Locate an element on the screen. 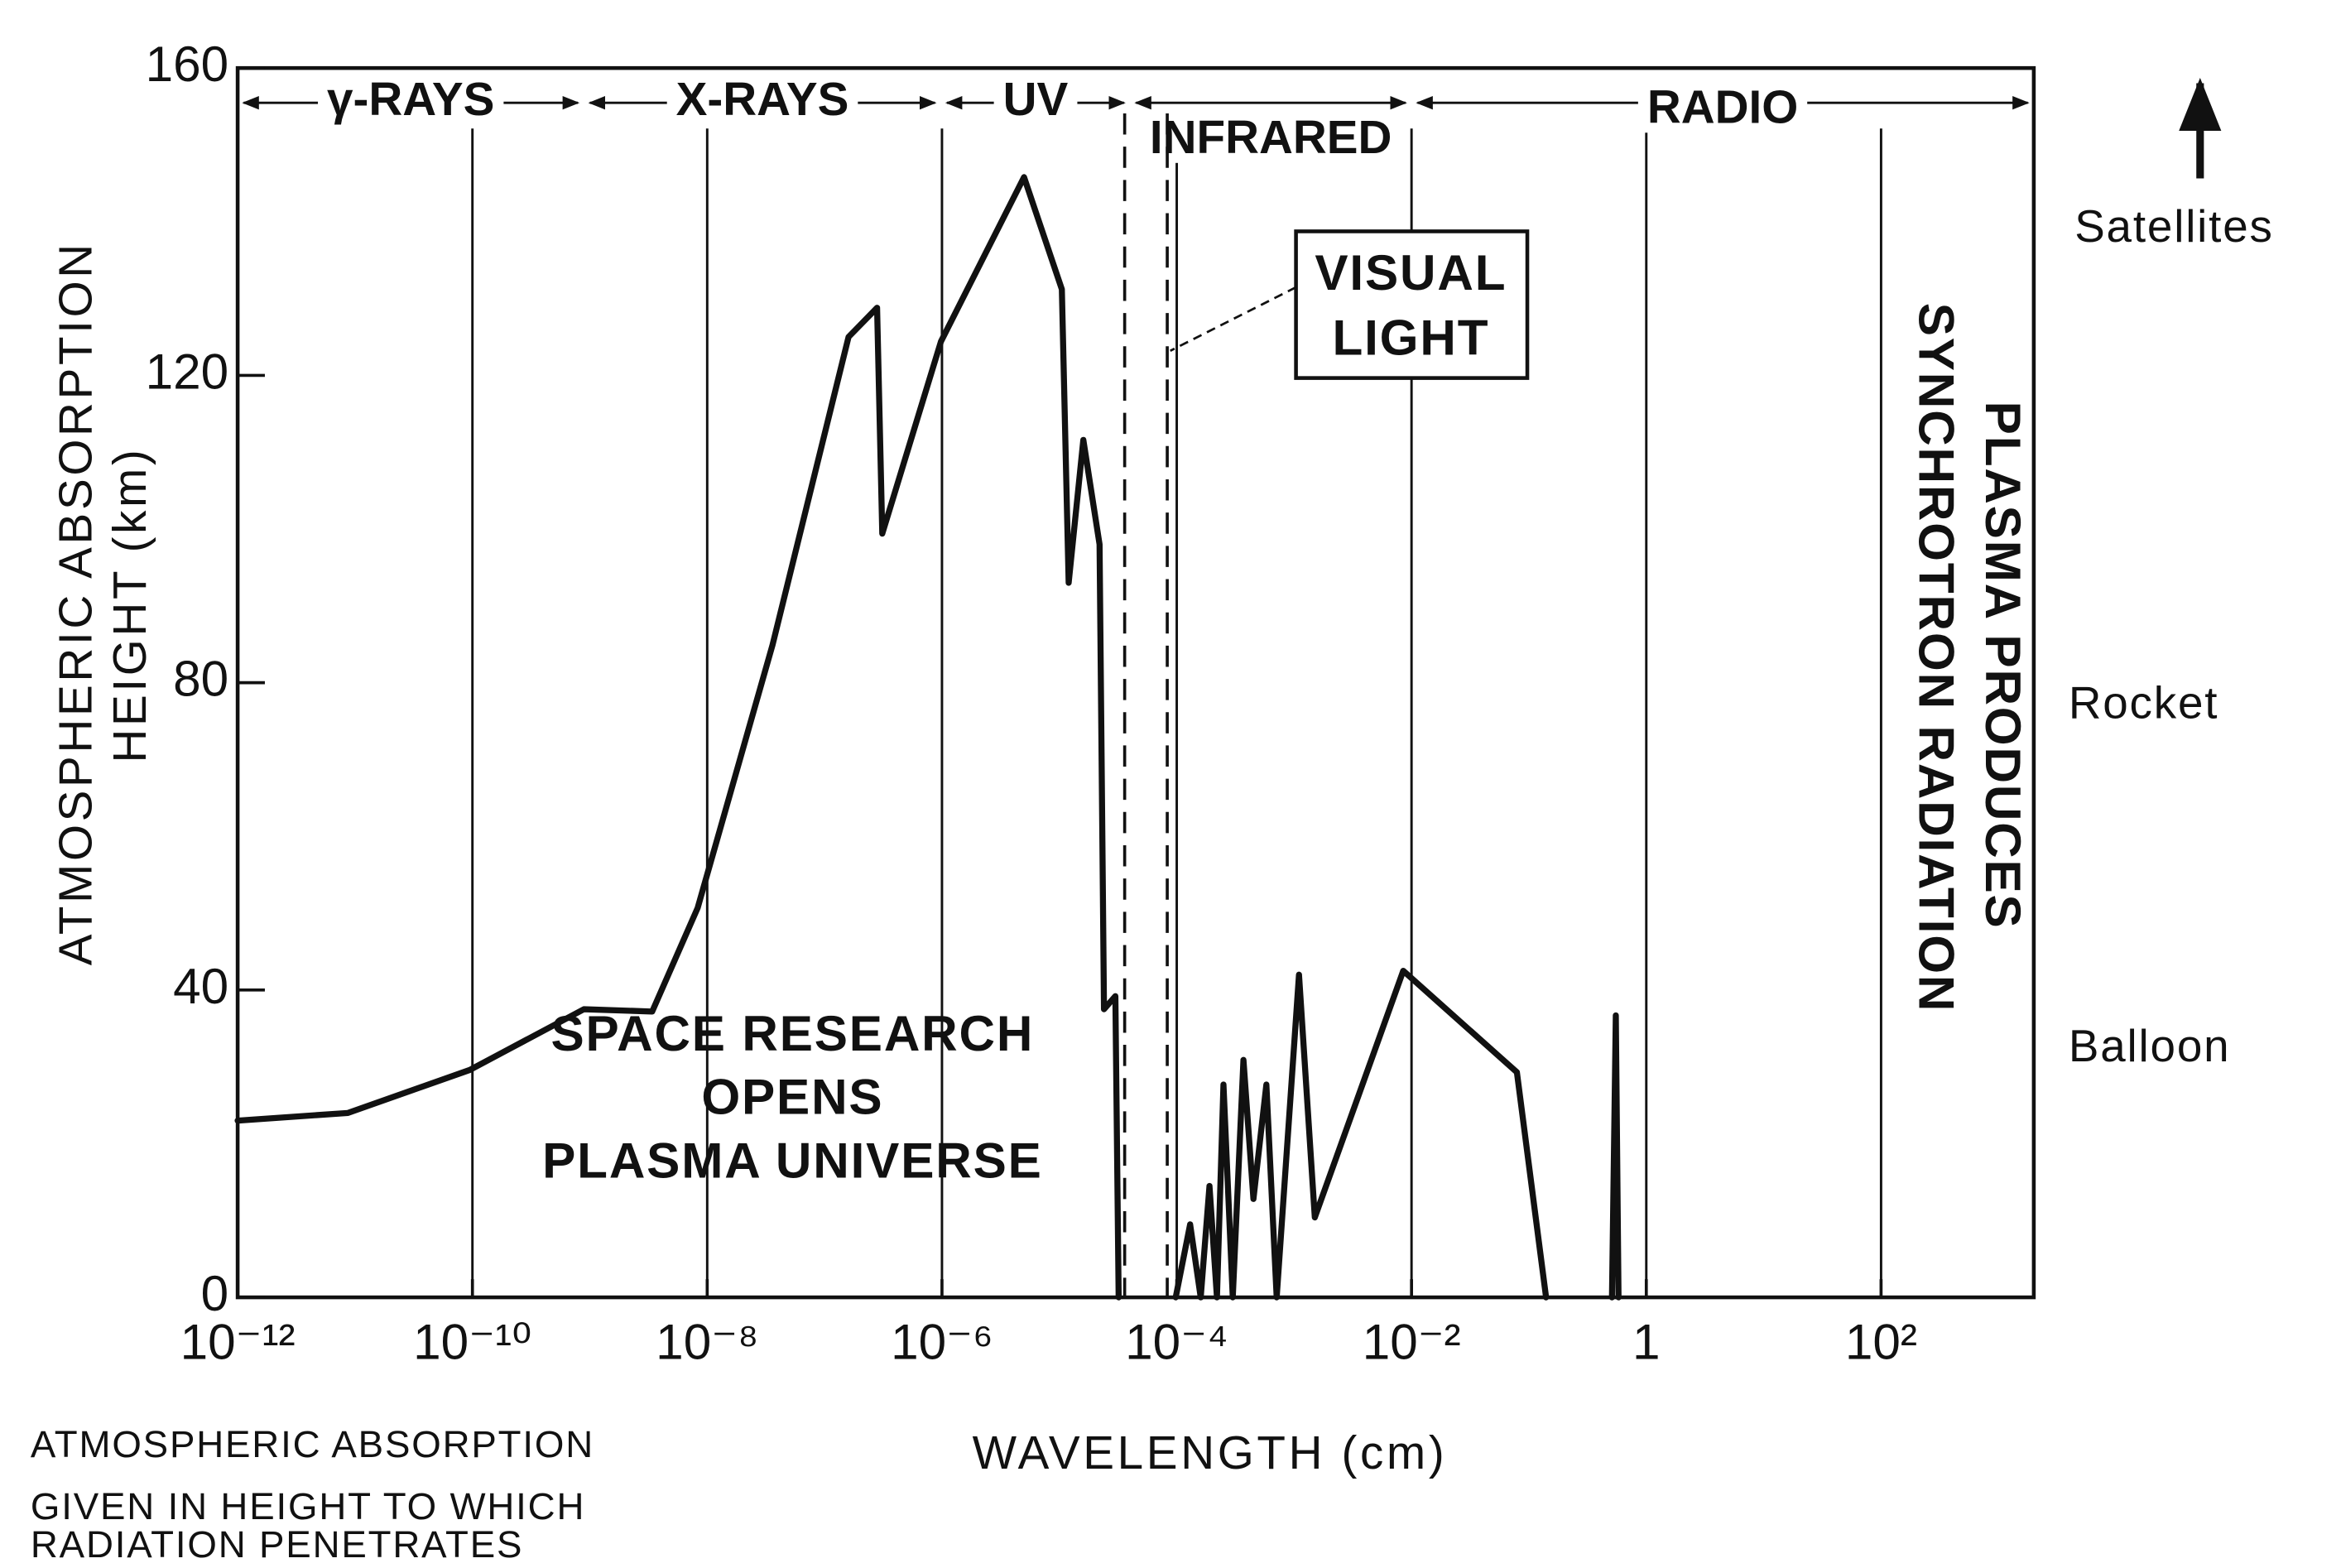 Image resolution: width=2341 pixels, height=1568 pixels. leader-line is located at coordinates (1233, 319).